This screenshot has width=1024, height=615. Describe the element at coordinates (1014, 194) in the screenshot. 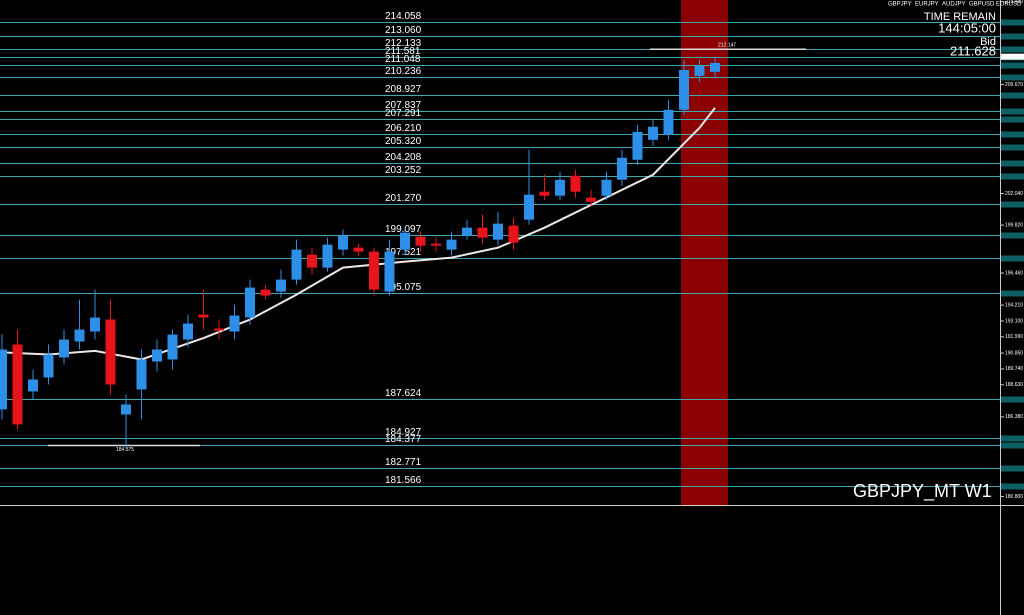

I see `y-tick-label: 202.040` at that location.